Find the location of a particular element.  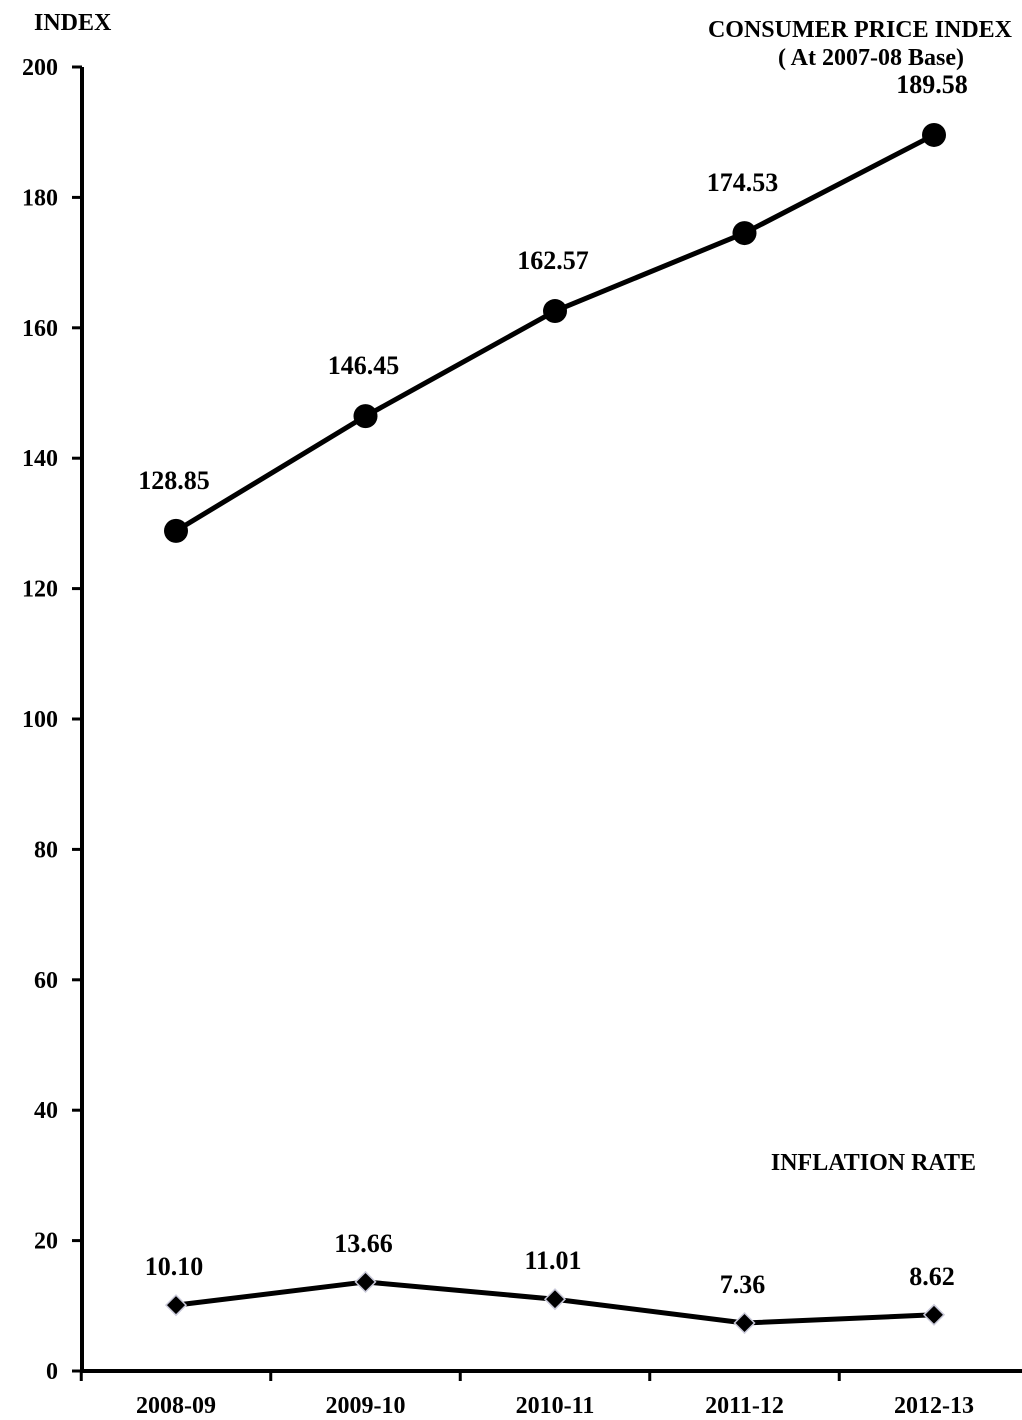

y-tick-label: 140 is located at coordinates (40, 459).